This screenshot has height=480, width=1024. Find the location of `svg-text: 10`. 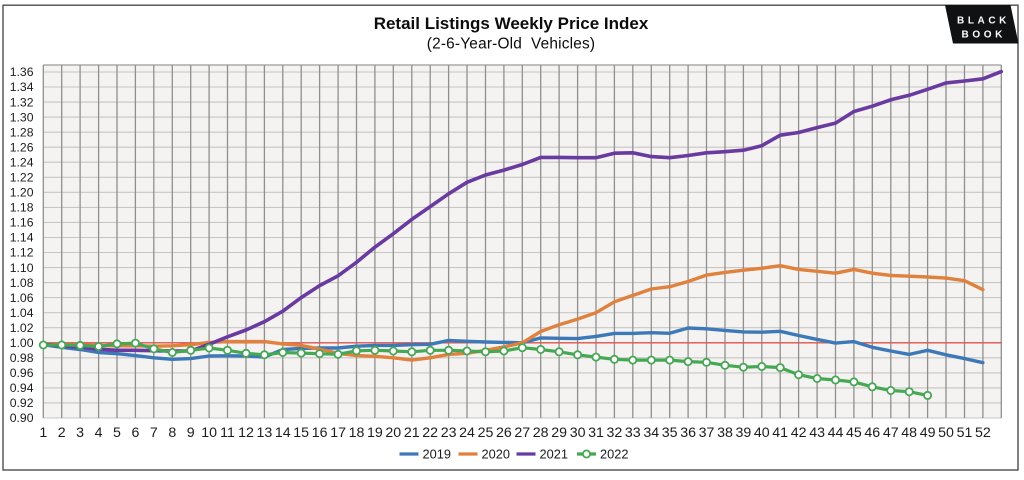

svg-text: 10 is located at coordinates (209, 433).